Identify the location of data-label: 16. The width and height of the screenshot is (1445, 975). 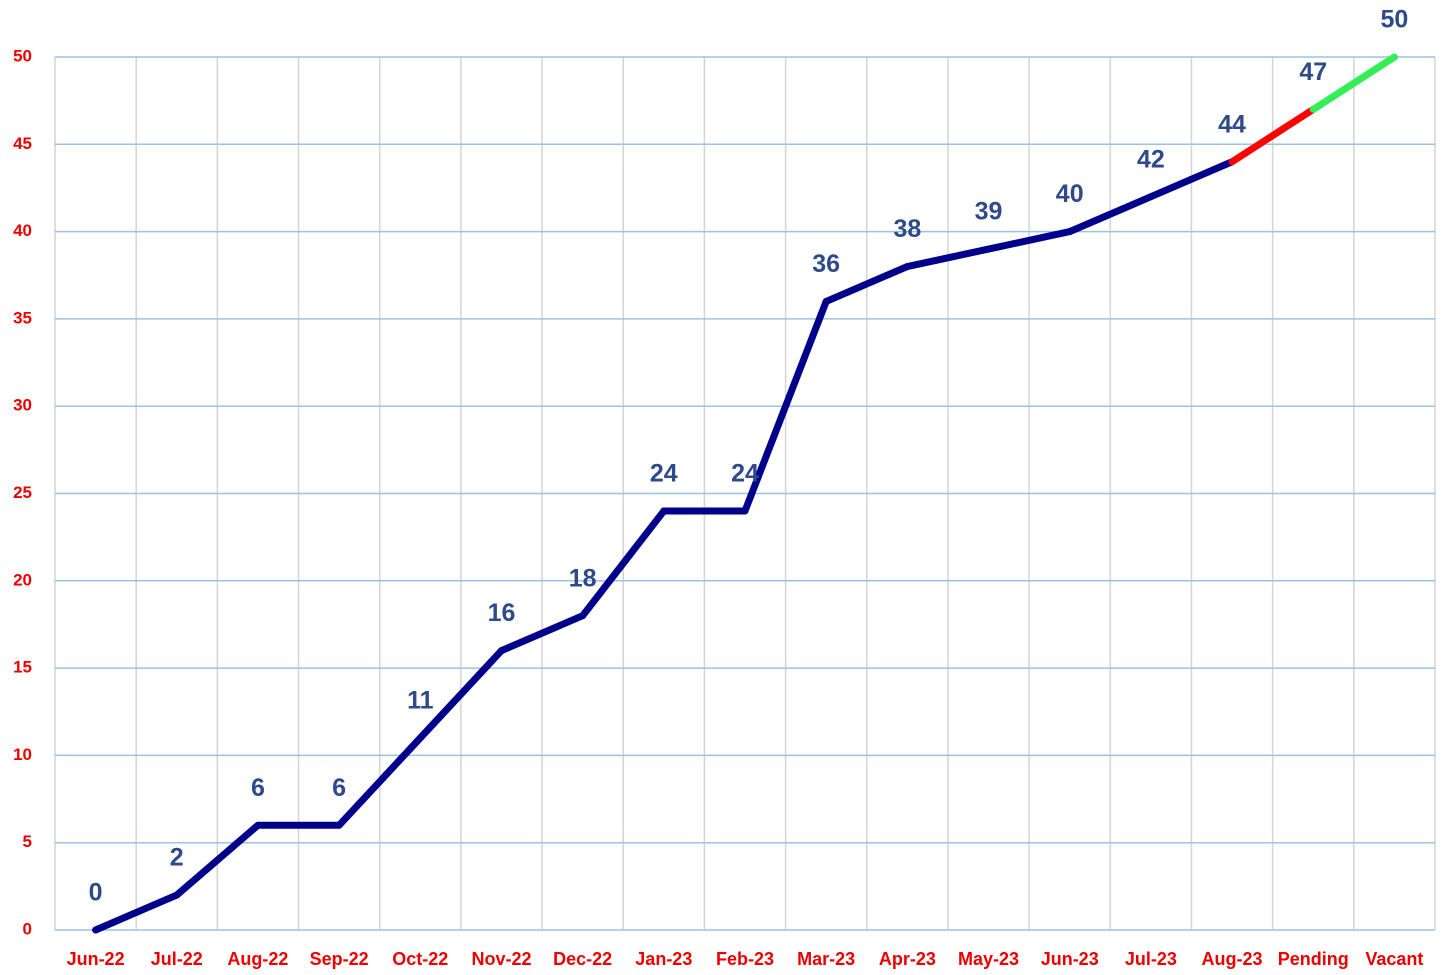
(502, 613).